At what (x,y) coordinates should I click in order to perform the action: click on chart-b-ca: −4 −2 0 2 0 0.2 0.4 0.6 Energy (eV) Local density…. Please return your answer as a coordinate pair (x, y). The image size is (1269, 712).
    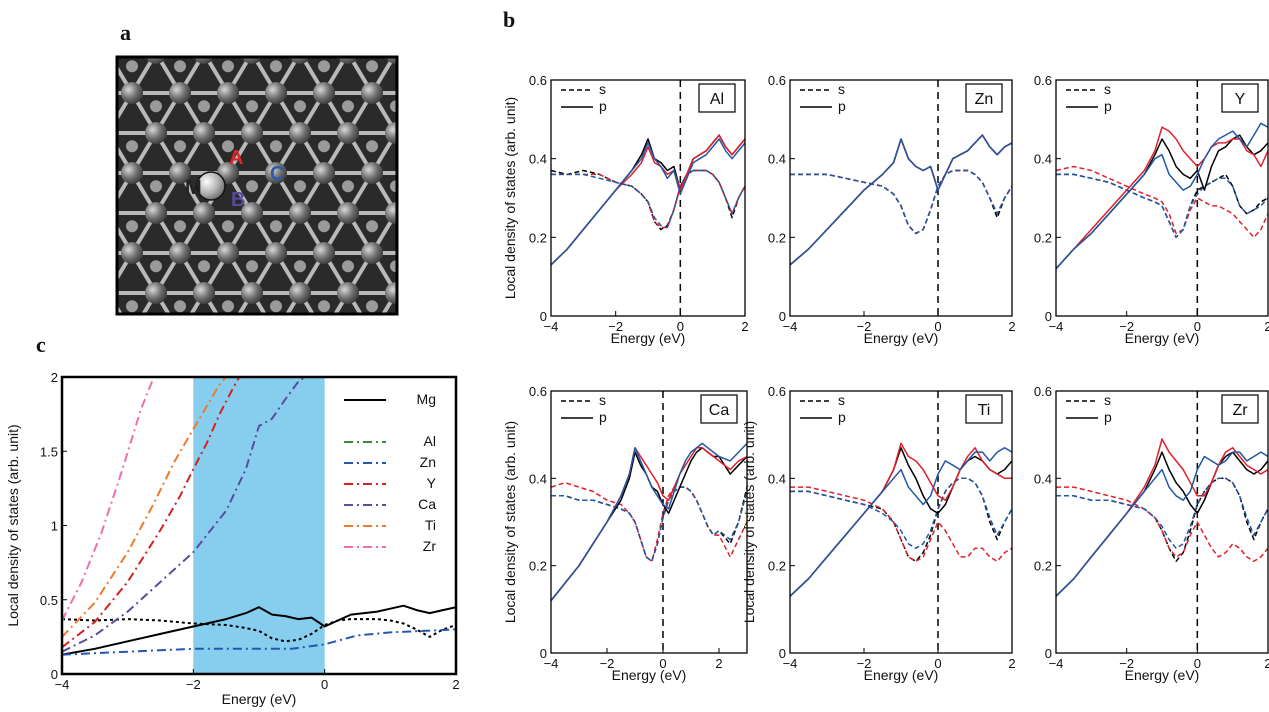
    Looking at the image, I should click on (625, 533).